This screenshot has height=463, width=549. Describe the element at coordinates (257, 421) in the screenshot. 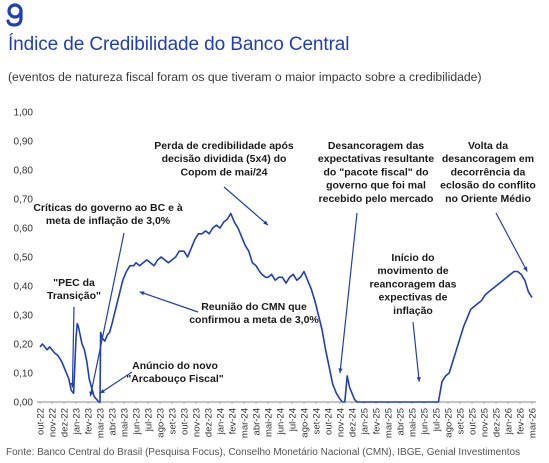

I see `x-tick-label: abr-24` at that location.